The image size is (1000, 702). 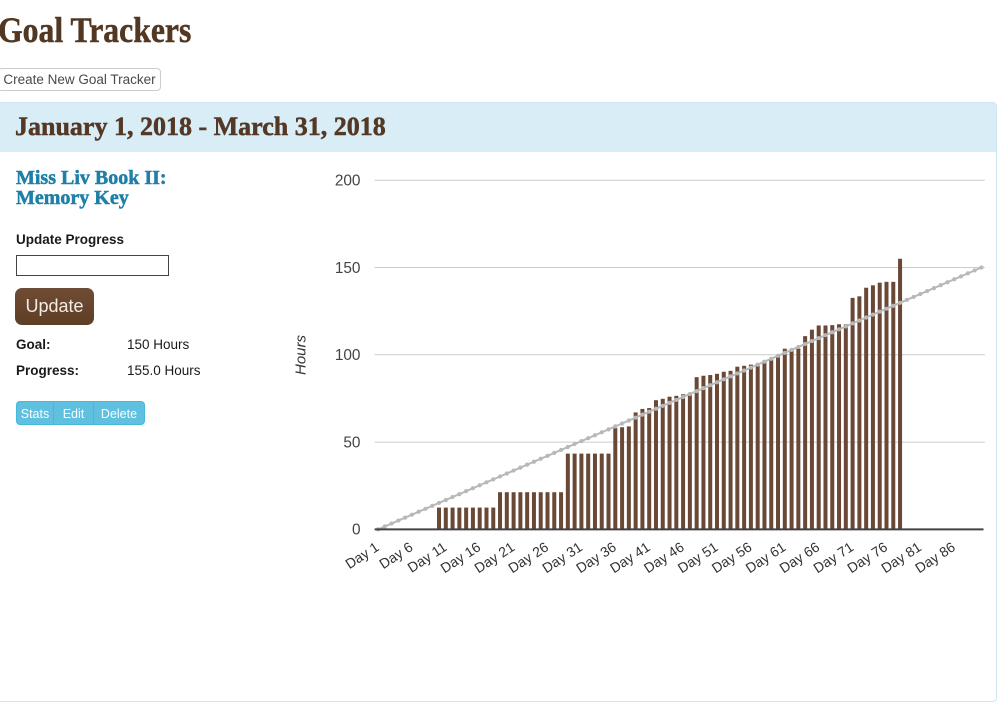 I want to click on svg-text: Day 1, so click(x=362, y=554).